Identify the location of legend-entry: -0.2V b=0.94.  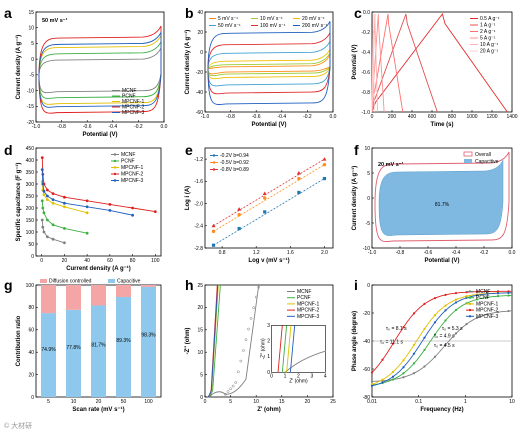
(234, 156).